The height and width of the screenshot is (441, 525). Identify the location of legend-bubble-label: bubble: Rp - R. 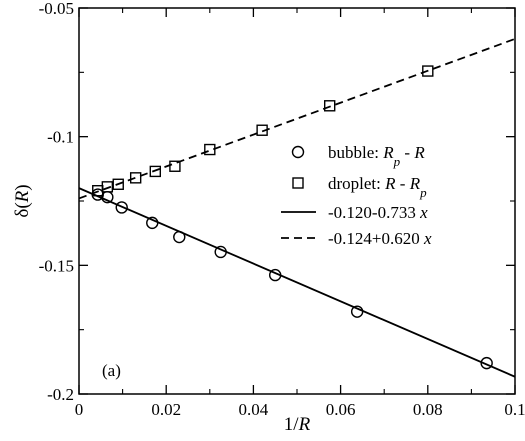
(376, 156).